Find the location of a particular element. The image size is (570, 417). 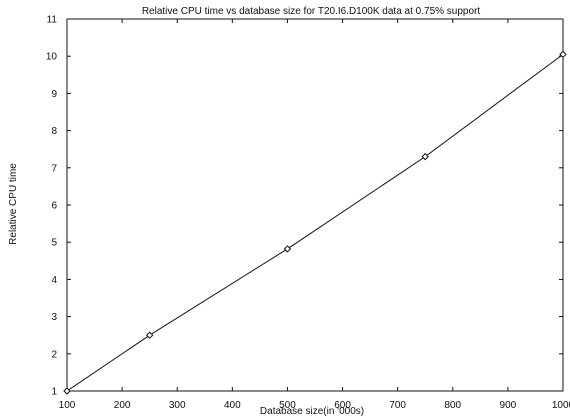

y-tick-label: 10 is located at coordinates (52, 57).